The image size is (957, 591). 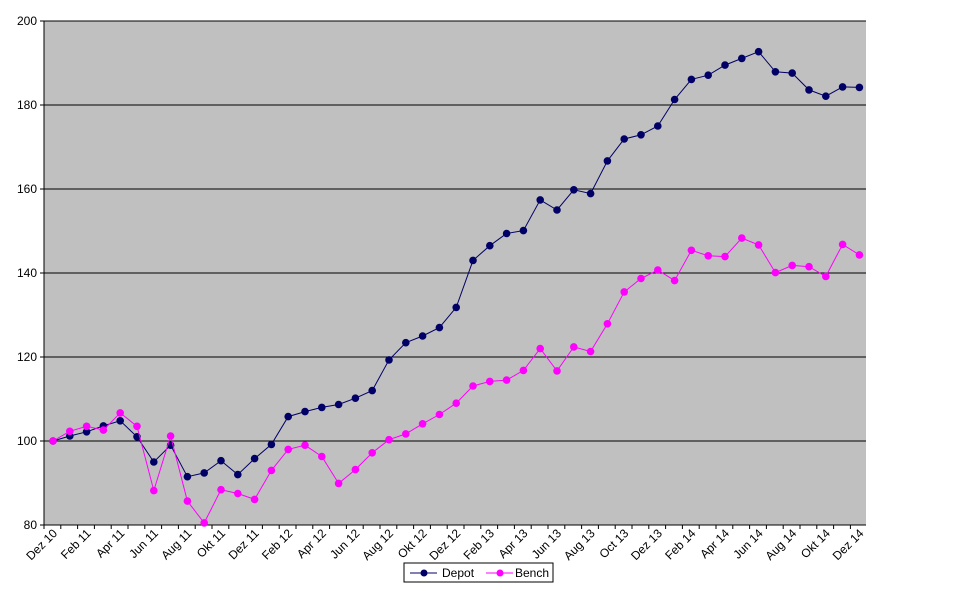 I want to click on x-tick-label: Aug 12, so click(x=377, y=544).